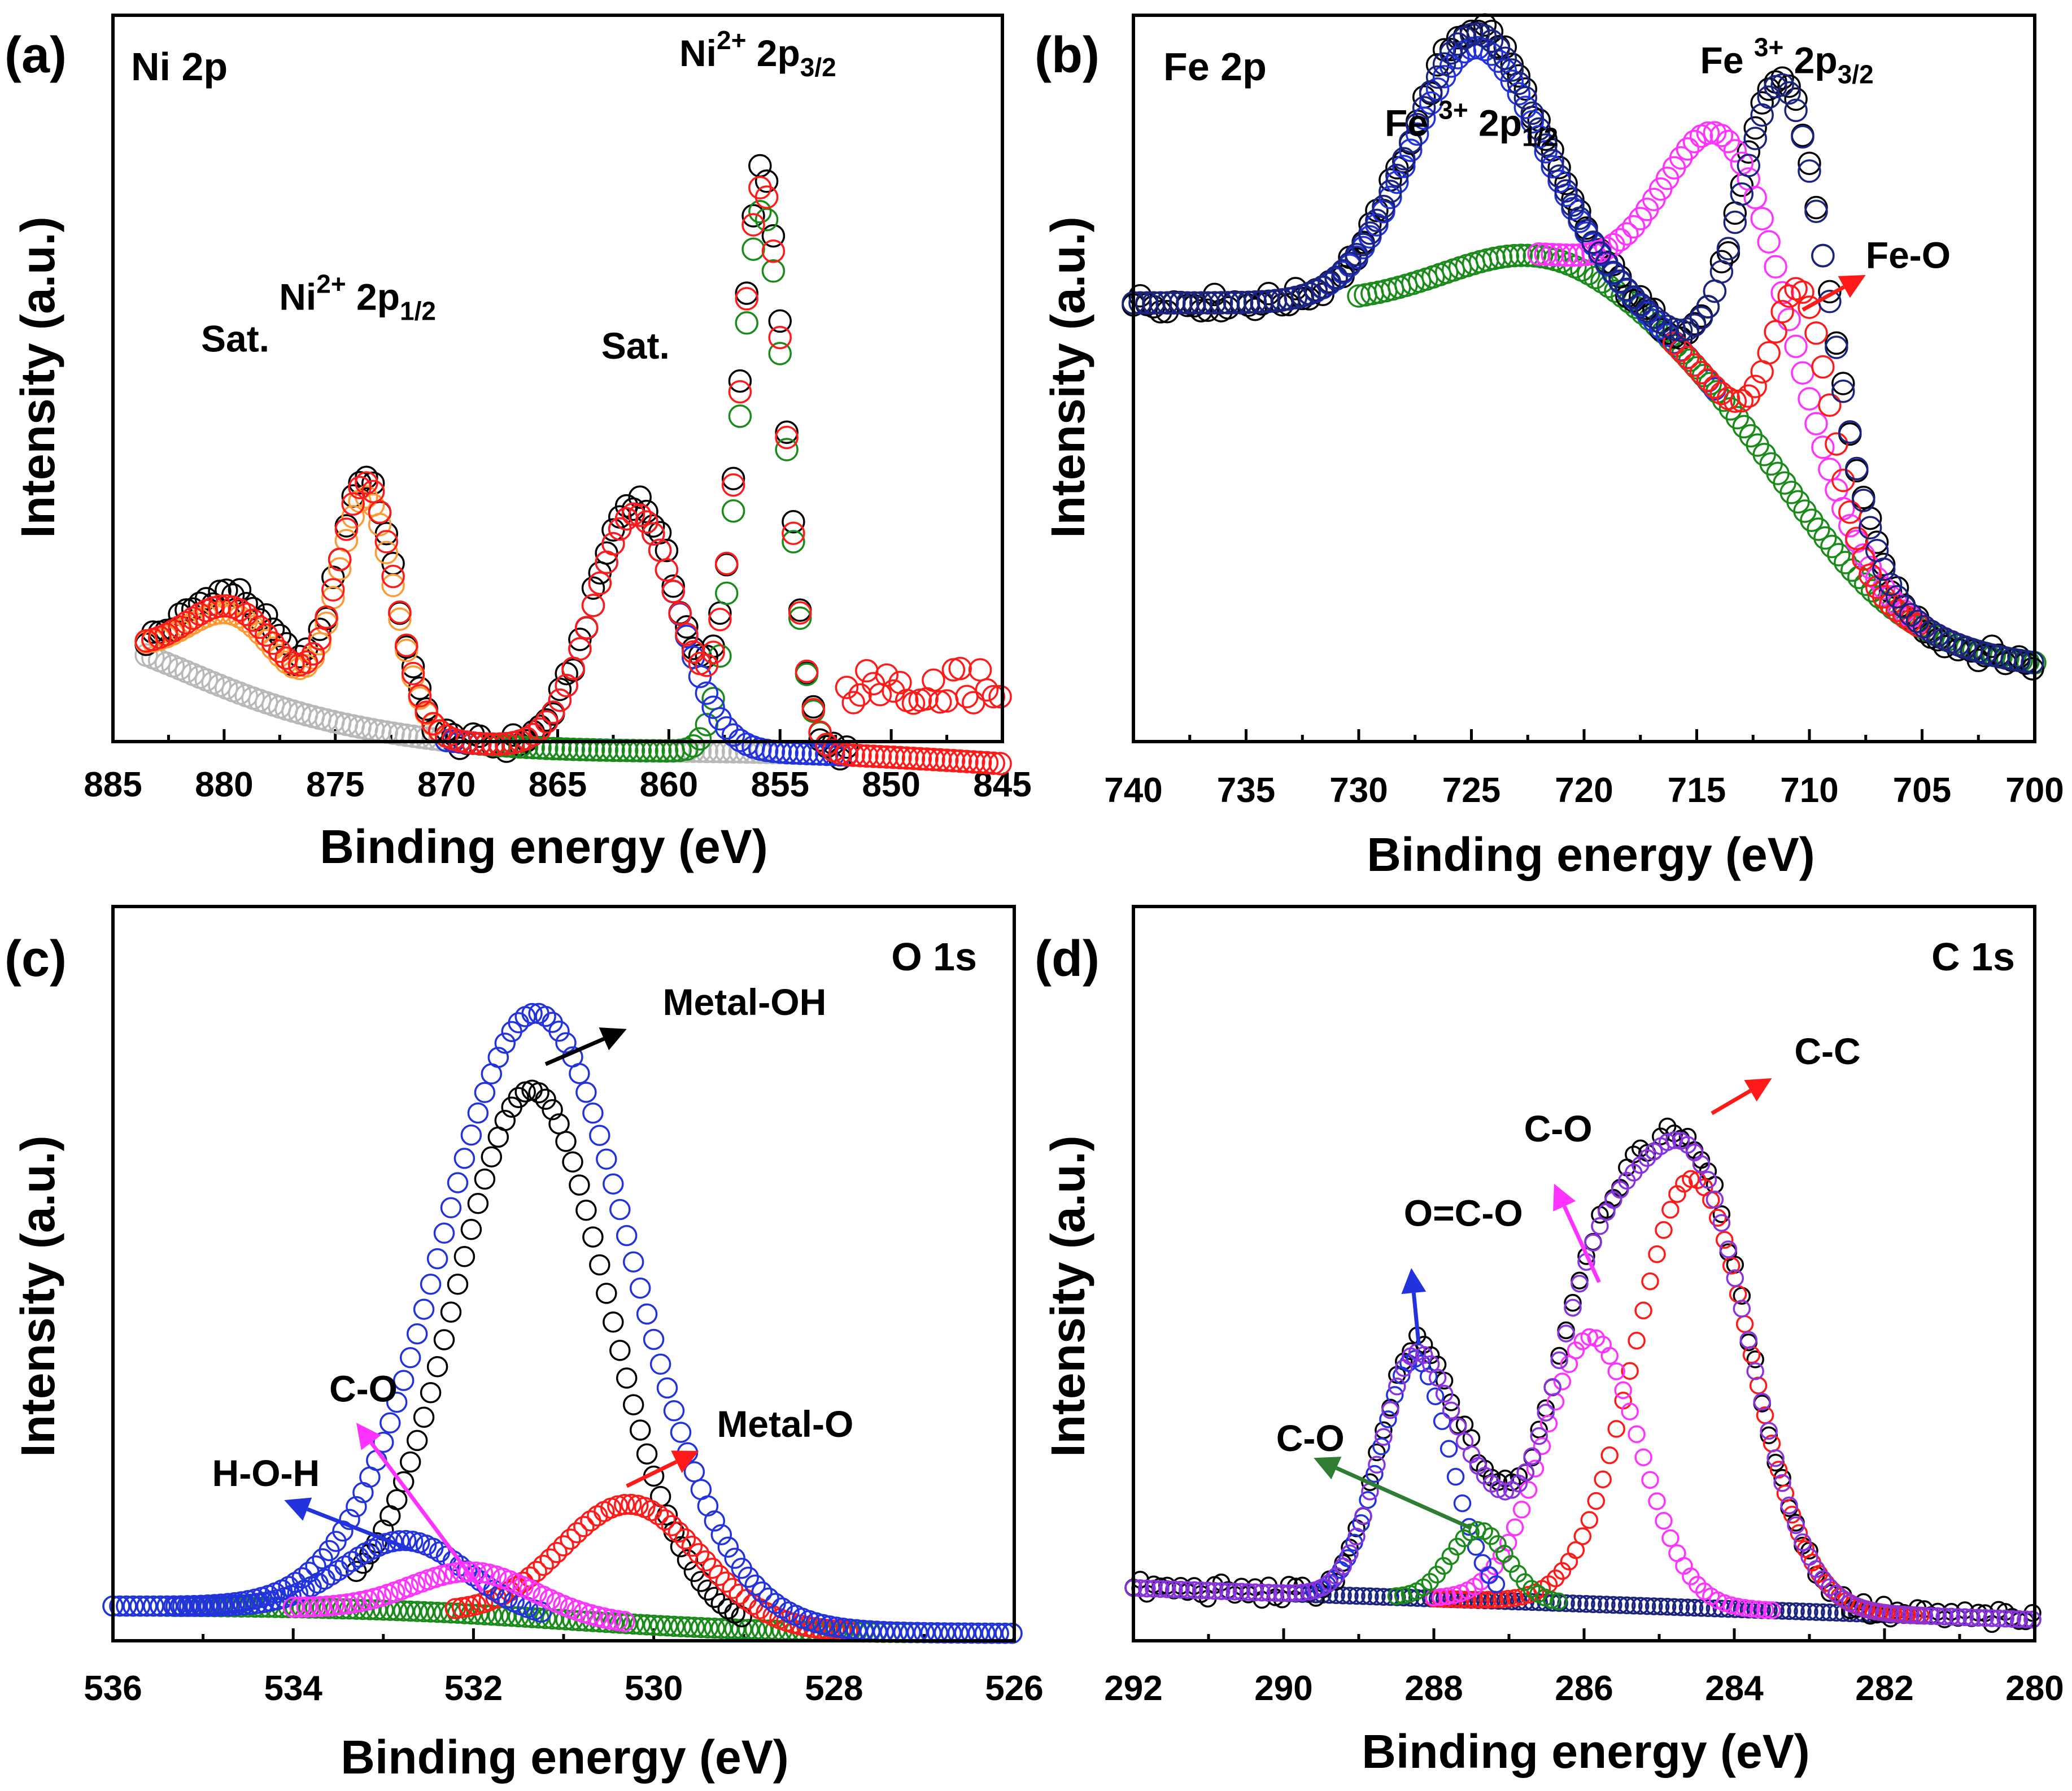  What do you see at coordinates (558, 784) in the screenshot?
I see `panel-0-xtick-label: 865` at bounding box center [558, 784].